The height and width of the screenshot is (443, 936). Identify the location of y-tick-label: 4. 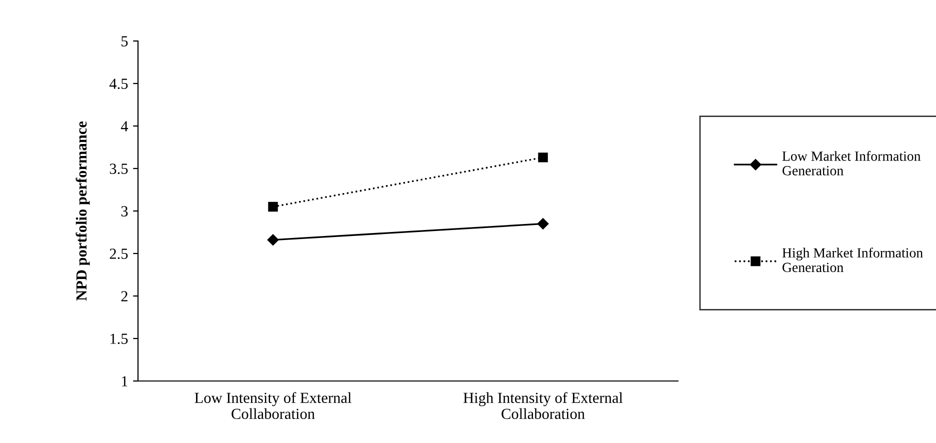
(124, 126).